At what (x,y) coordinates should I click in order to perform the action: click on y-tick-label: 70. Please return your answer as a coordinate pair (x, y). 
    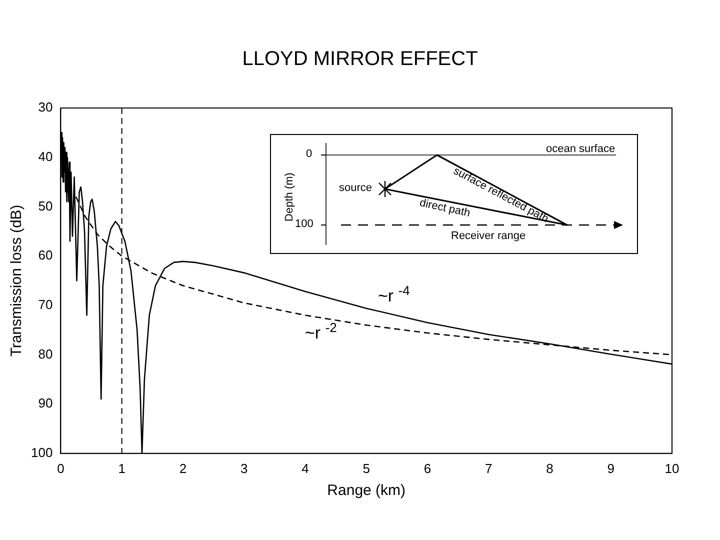
    Looking at the image, I should click on (45, 304).